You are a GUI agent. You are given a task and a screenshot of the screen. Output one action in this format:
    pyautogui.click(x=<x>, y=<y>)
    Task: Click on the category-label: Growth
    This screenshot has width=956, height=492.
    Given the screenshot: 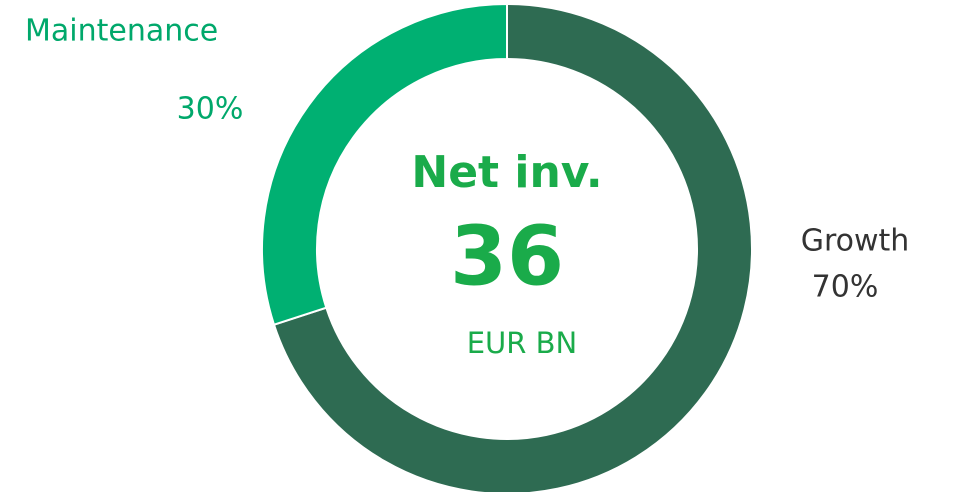 What is the action you would take?
    pyautogui.click(x=855, y=241)
    